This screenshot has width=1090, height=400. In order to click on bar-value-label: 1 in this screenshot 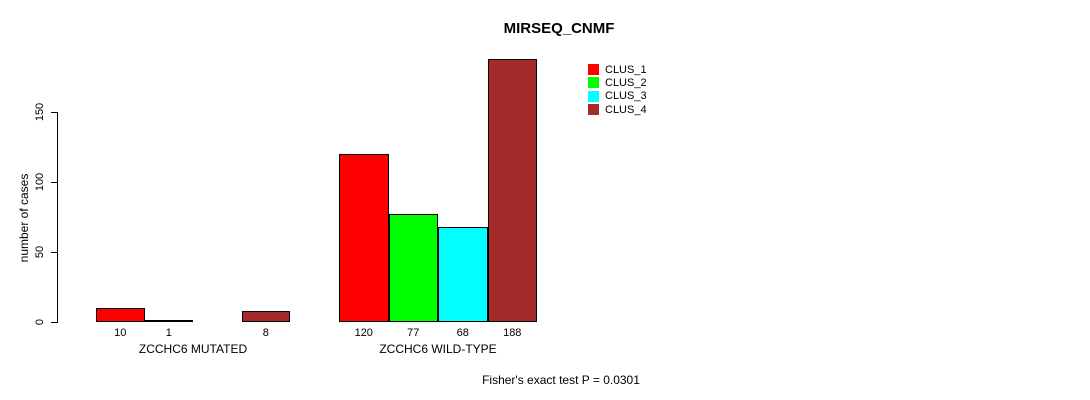, I will do `click(168, 333)`.